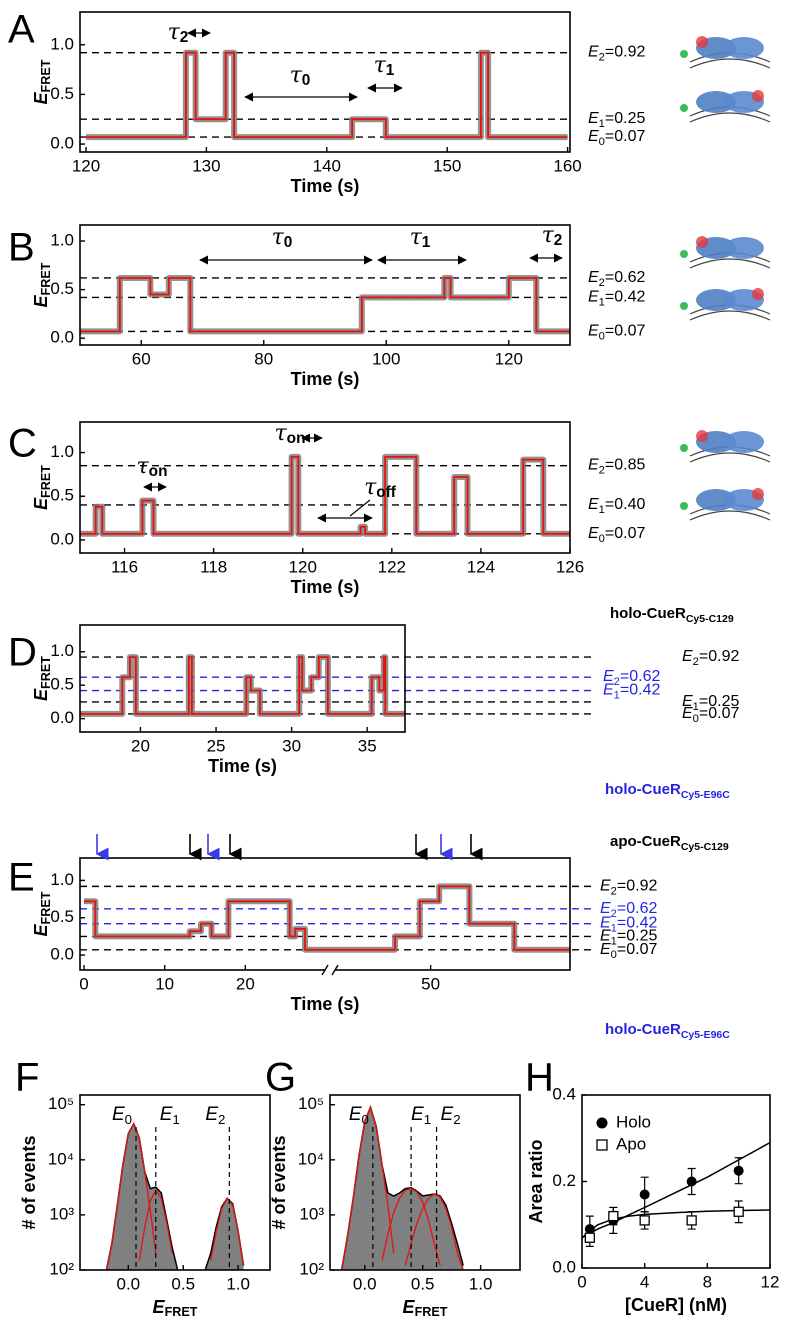  Describe the element at coordinates (696, 719) in the screenshot. I see `level-label-part: 0` at that location.